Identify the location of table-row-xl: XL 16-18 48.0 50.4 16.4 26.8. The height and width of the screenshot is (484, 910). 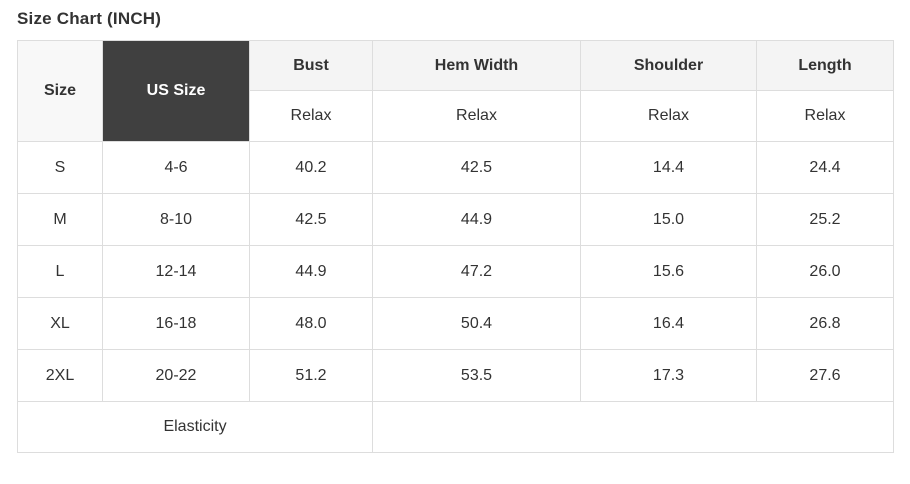
(455, 323).